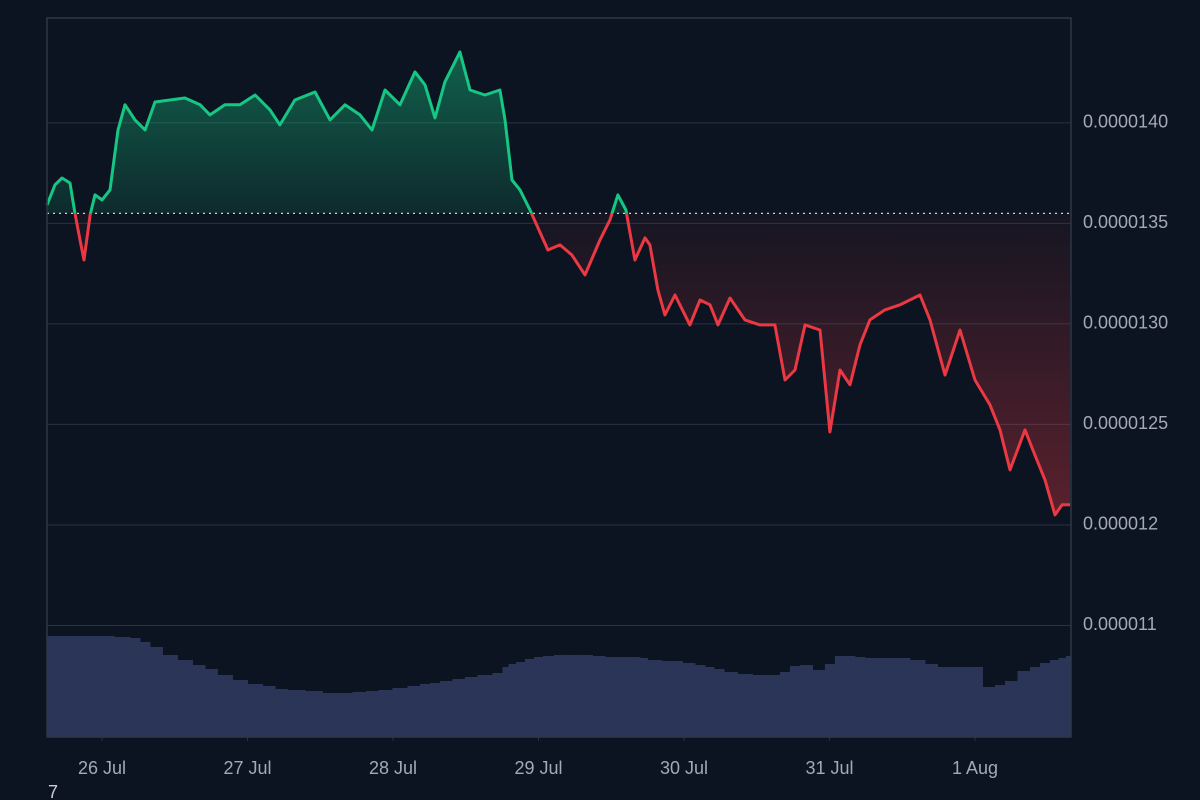  What do you see at coordinates (975, 768) in the screenshot?
I see `x-tick-label: 1 Aug` at bounding box center [975, 768].